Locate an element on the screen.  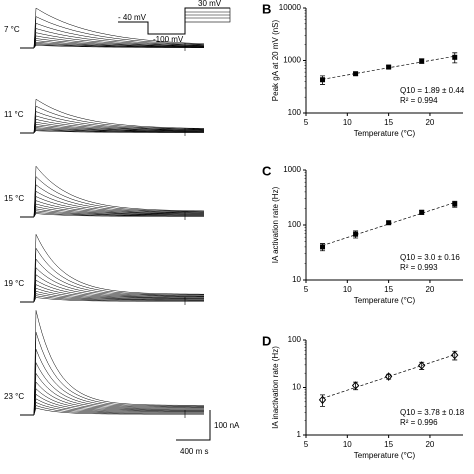
temperature-label: 7 °C is located at coordinates (12, 29).